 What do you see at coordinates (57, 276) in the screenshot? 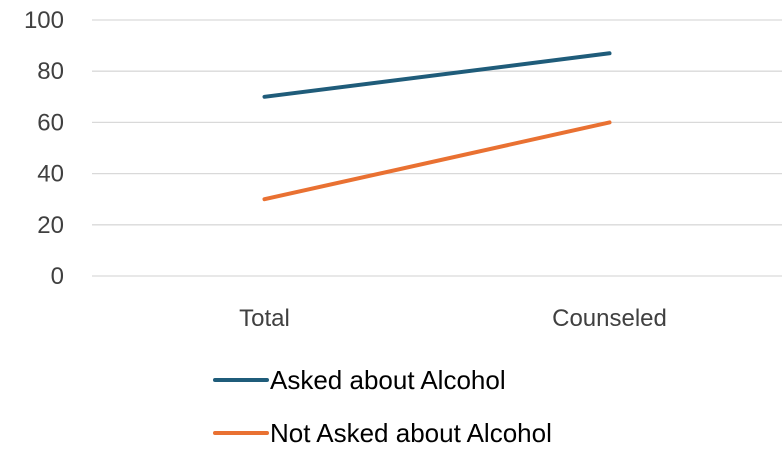
I see `y-tick-label: 0` at bounding box center [57, 276].